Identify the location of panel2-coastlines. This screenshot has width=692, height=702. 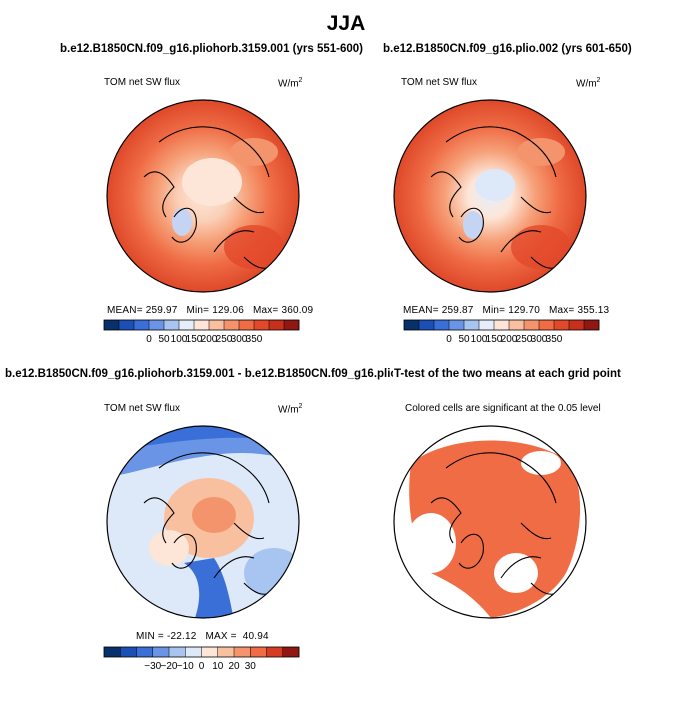
(496, 197).